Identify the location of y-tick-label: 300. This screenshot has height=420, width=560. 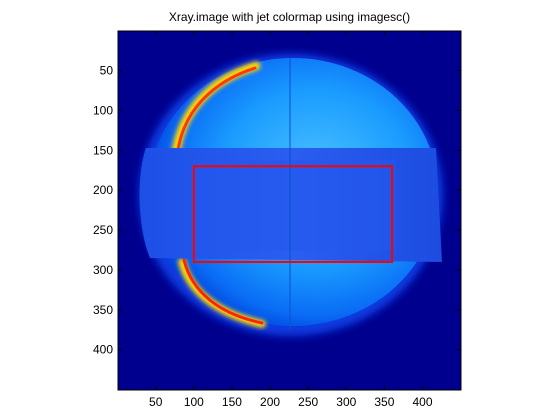
(103, 270).